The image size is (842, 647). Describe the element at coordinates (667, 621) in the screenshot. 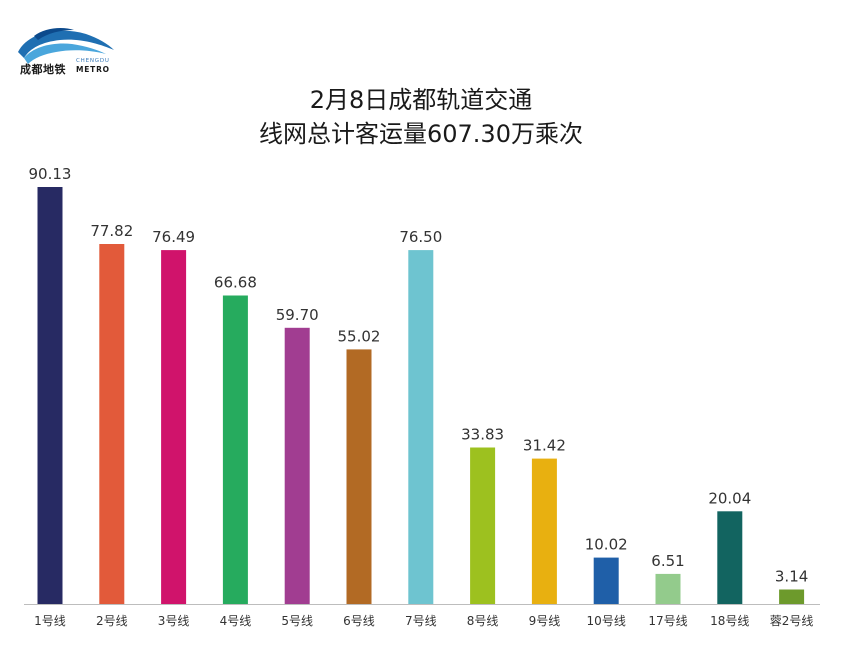

I see `x-tick-label-11: 17号线` at that location.